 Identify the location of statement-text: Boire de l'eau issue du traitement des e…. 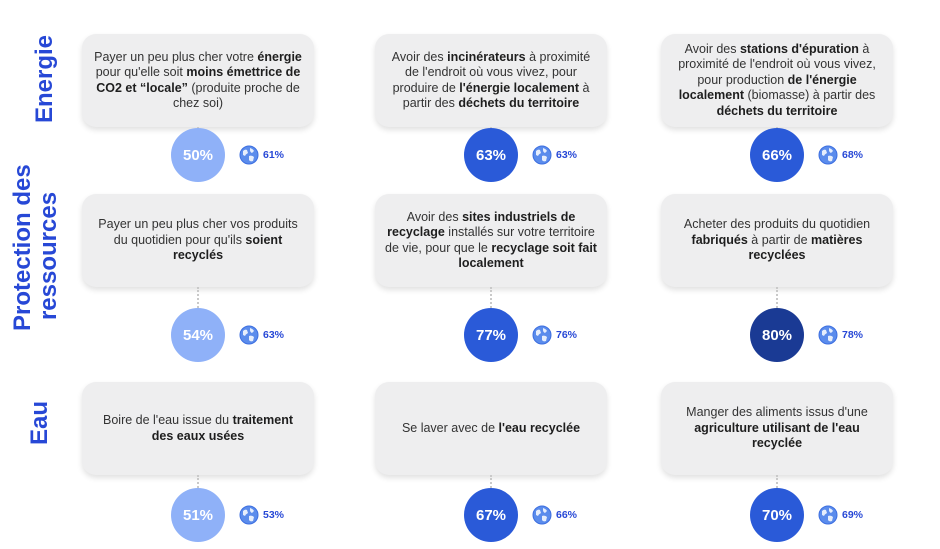
(198, 428).